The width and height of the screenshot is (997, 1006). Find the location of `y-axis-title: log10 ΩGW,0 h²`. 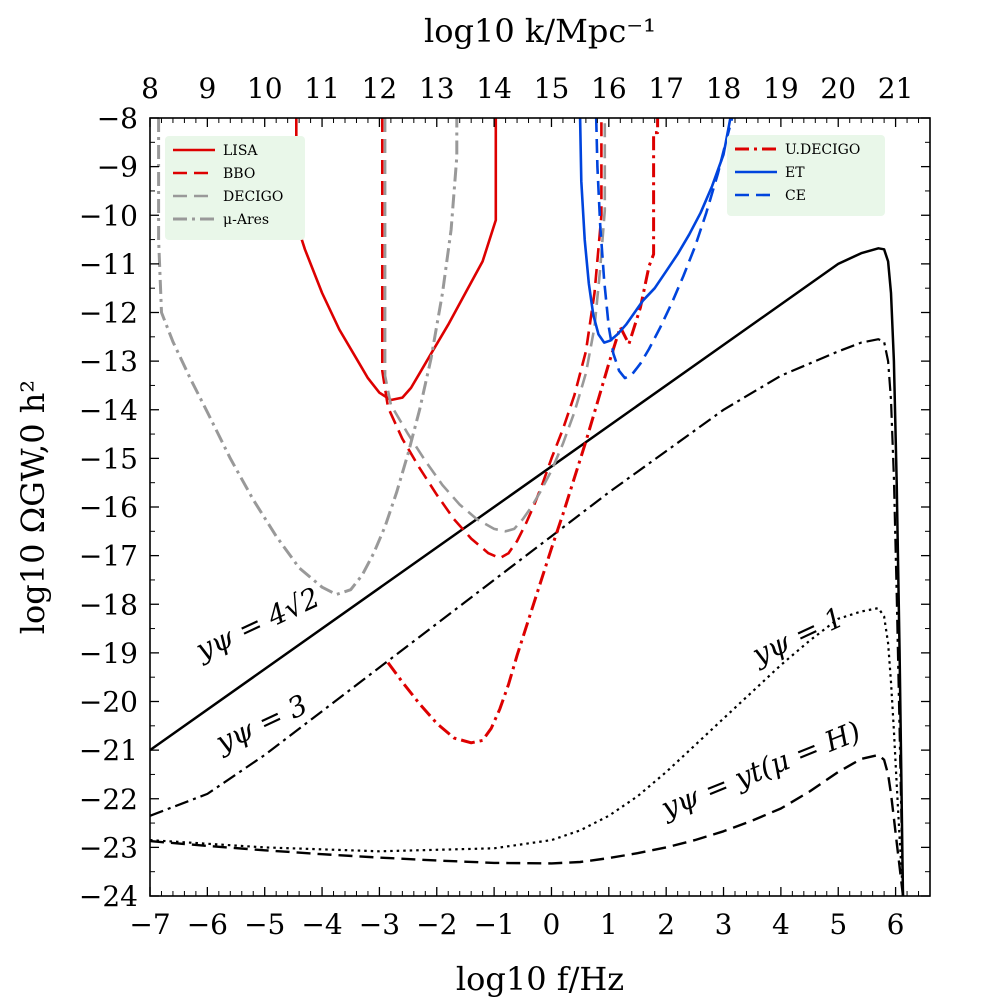

y-axis-title: log10 ΩGW,0 h² is located at coordinates (33, 507).